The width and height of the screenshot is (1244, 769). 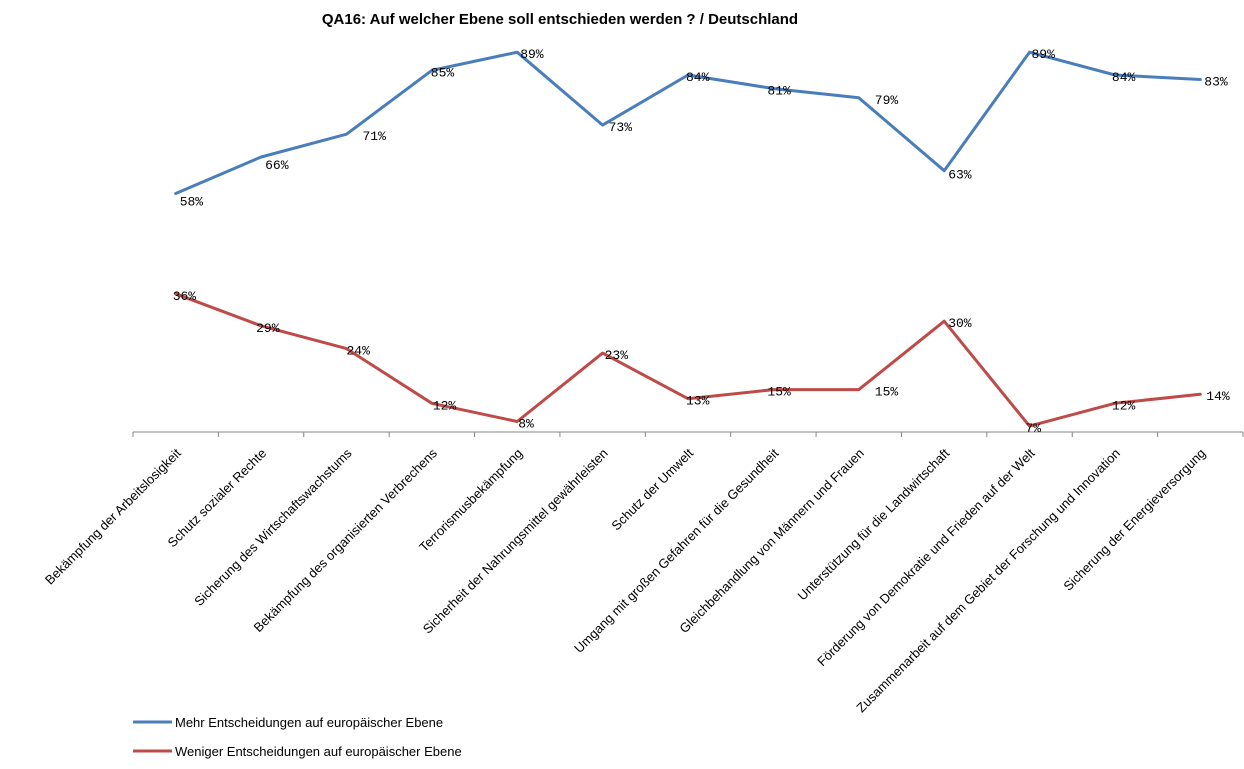 What do you see at coordinates (652, 489) in the screenshot?
I see `category-label: Schutz der Umwelt` at bounding box center [652, 489].